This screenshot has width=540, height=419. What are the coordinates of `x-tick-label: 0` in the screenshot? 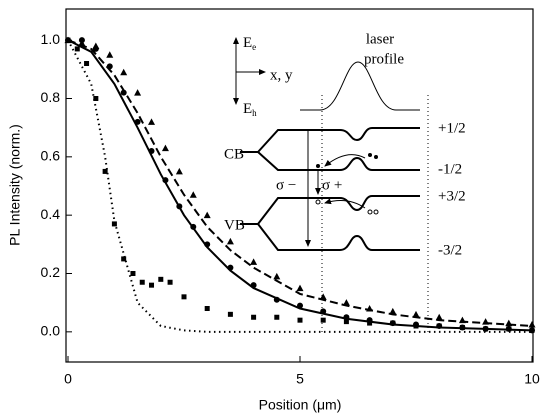 It's located at (68, 379).